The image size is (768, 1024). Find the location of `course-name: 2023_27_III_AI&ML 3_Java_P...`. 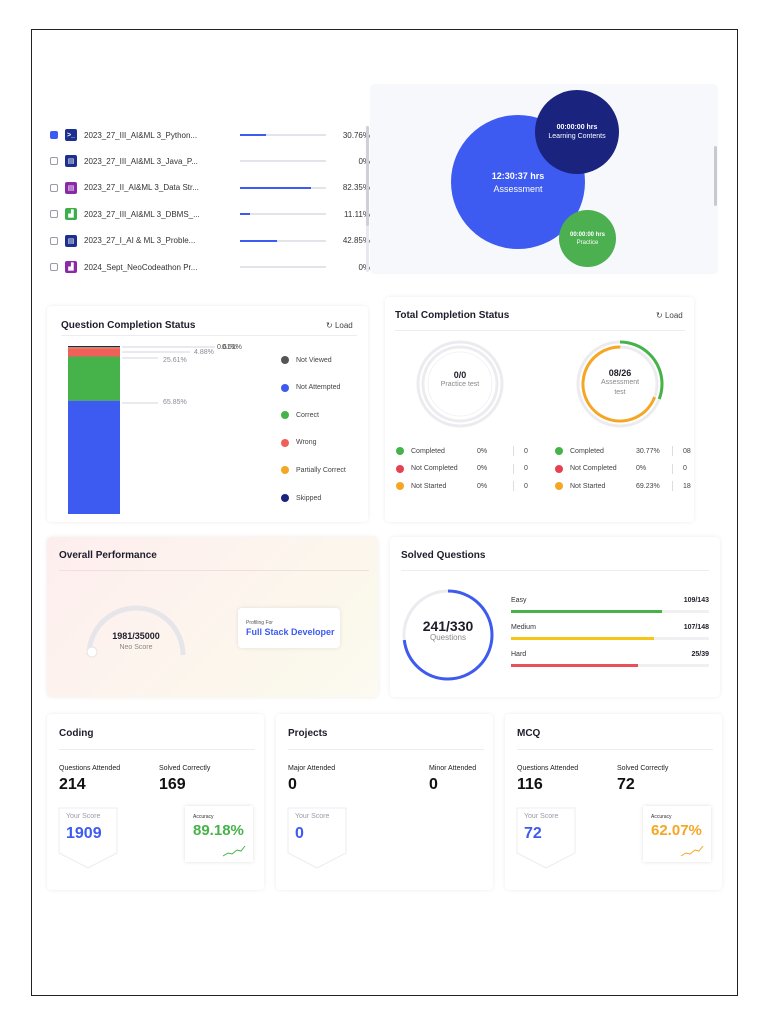

course-name: 2023_27_III_AI&ML 3_Java_P... is located at coordinates (141, 161).